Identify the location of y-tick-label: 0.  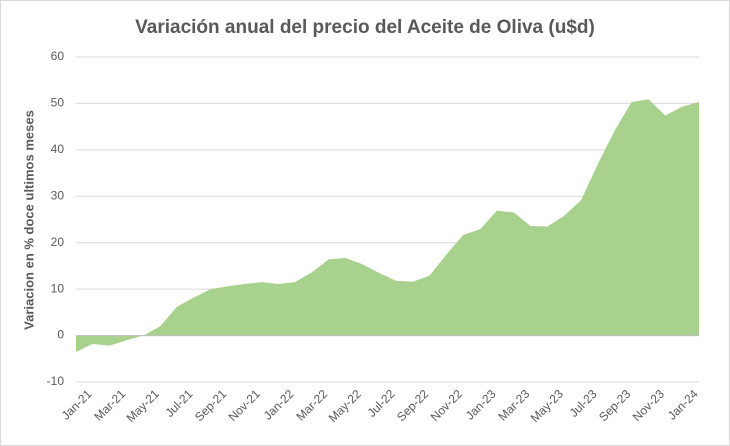
(60, 335).